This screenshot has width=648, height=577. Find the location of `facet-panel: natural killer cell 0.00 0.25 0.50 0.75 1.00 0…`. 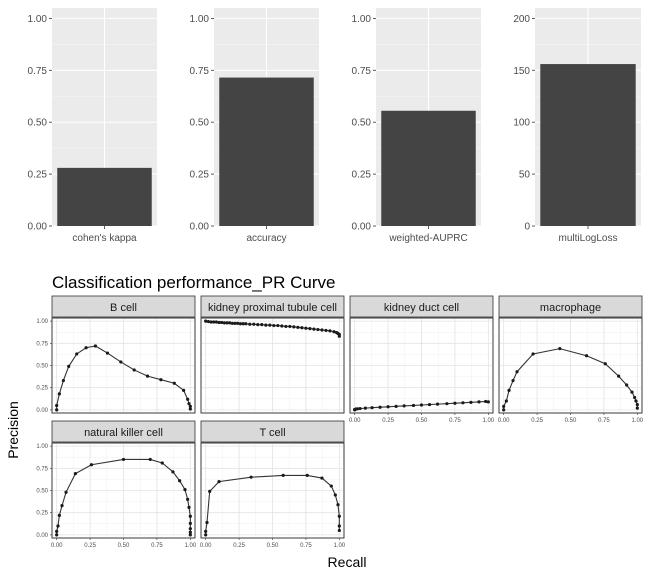

facet-panel: natural killer cell 0.00 0.25 0.50 0.75 1.00 0… is located at coordinates (116, 484).